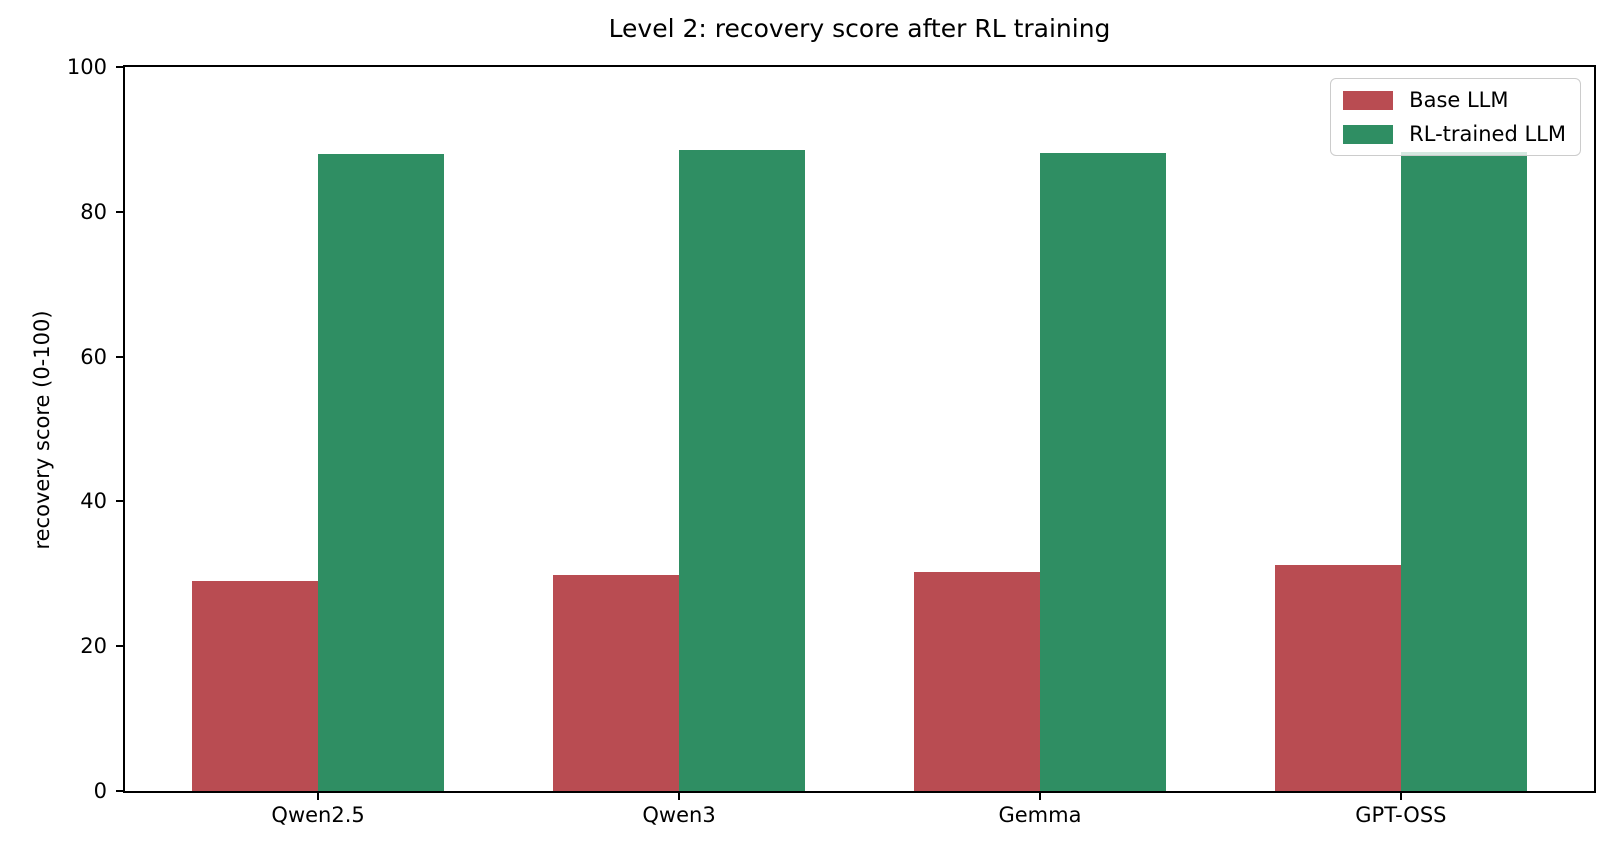  Describe the element at coordinates (1103, 472) in the screenshot. I see `bar-rl-trained-llm-gemma` at that location.